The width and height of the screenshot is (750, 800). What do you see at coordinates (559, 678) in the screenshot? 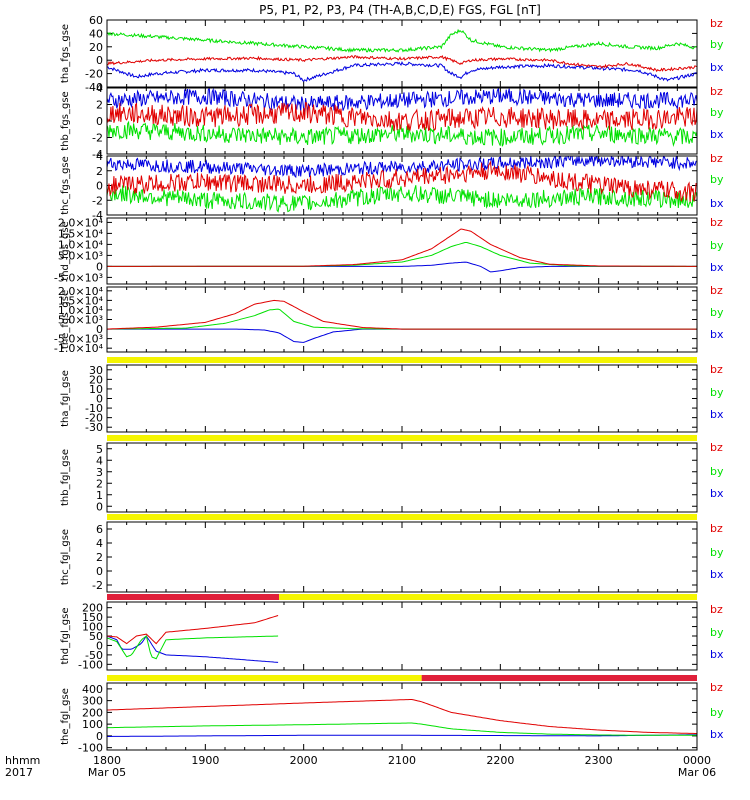
I see `status-bar-red` at bounding box center [559, 678].